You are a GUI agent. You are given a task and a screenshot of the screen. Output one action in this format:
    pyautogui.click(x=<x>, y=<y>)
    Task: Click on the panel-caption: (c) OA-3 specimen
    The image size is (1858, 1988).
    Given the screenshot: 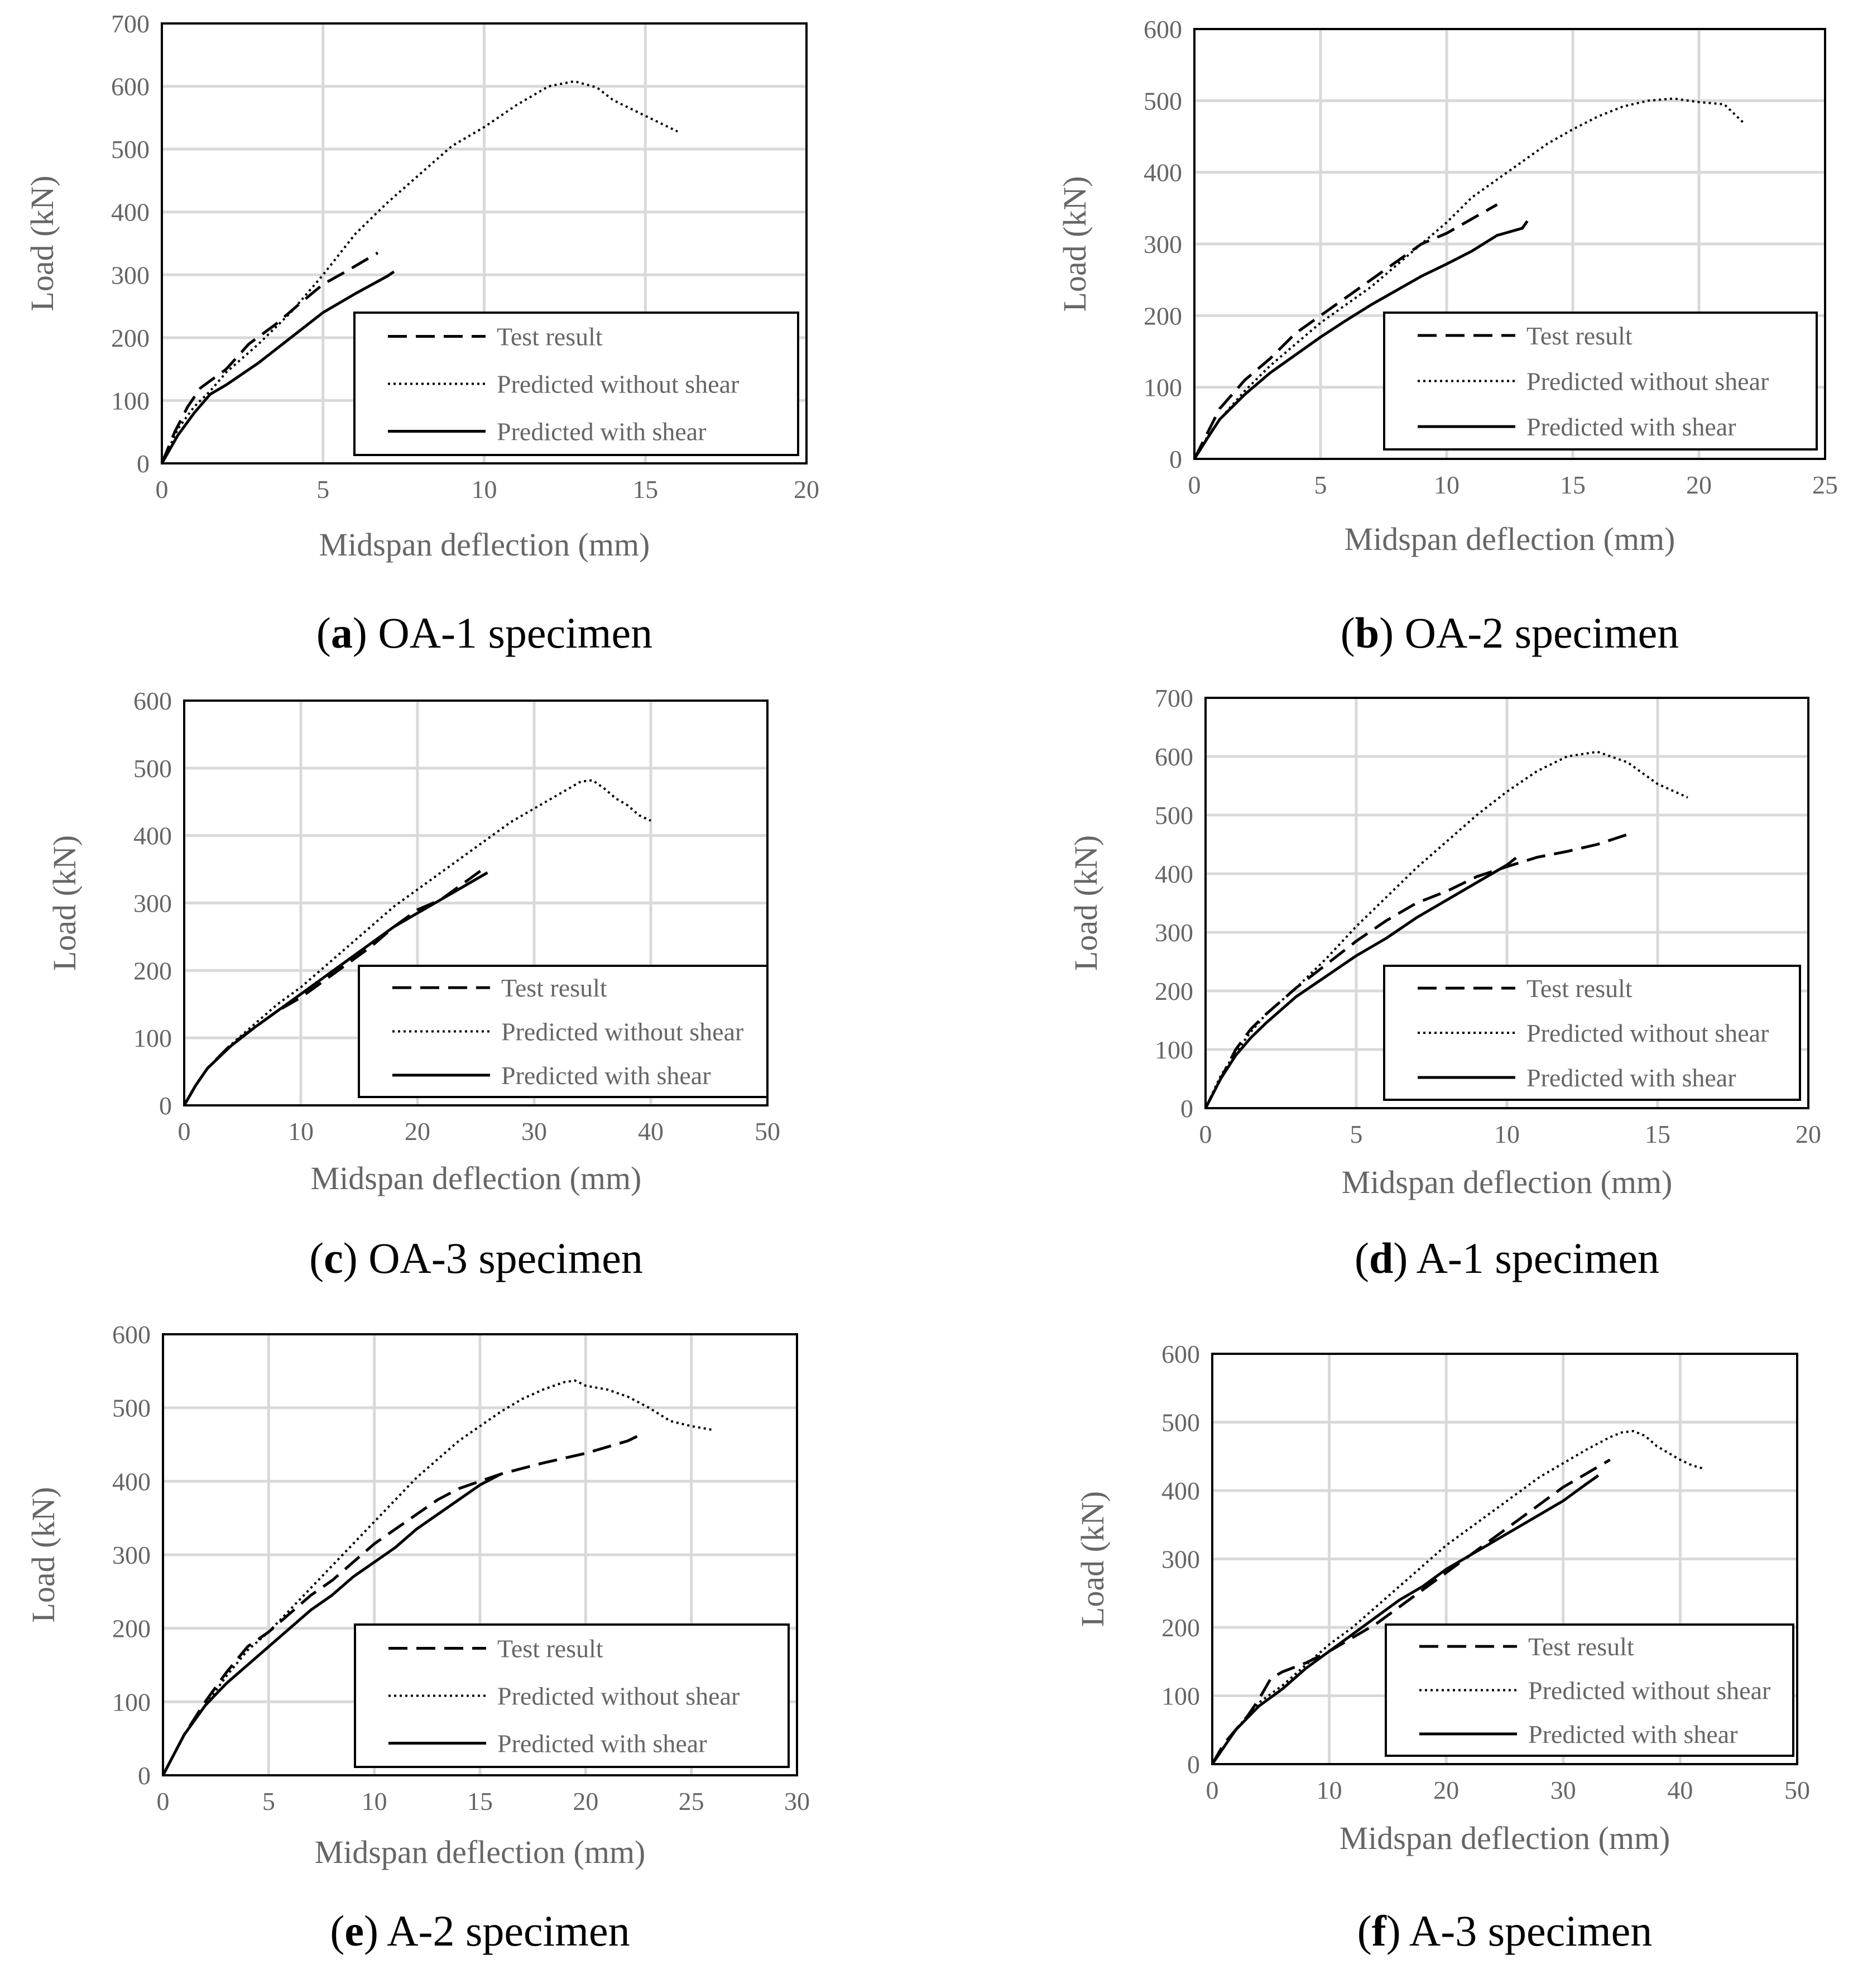 What is the action you would take?
    pyautogui.click(x=476, y=1258)
    